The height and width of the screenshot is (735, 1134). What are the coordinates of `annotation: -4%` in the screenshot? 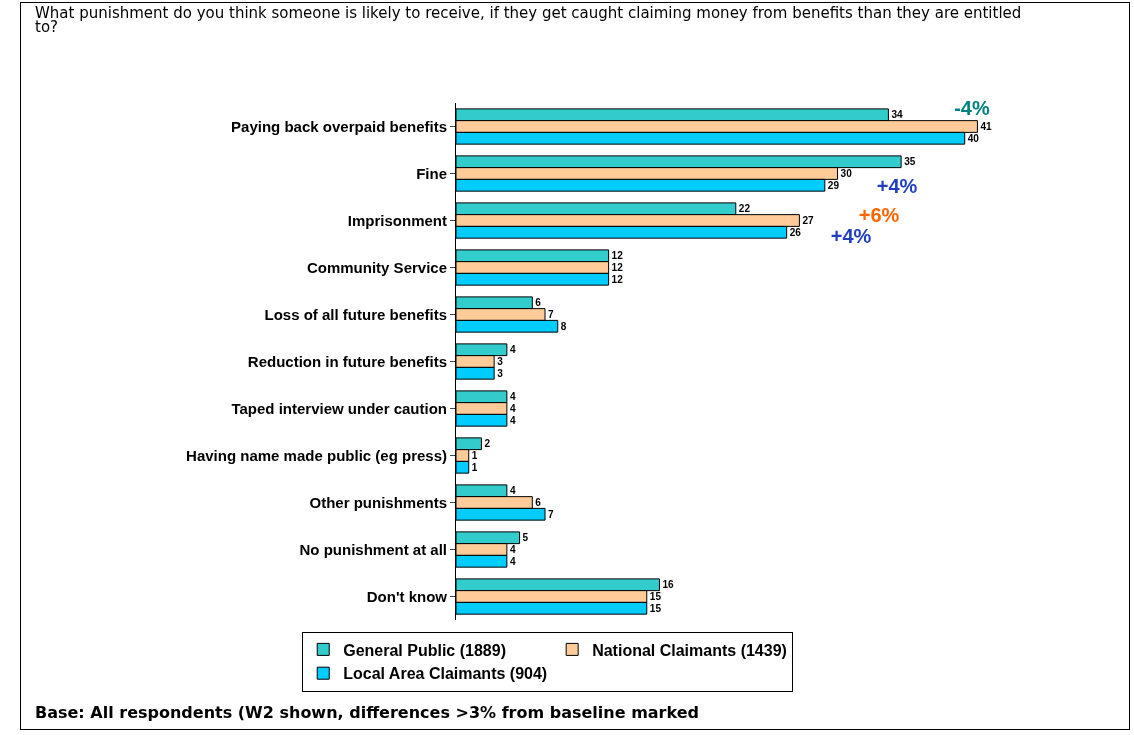 It's located at (972, 108).